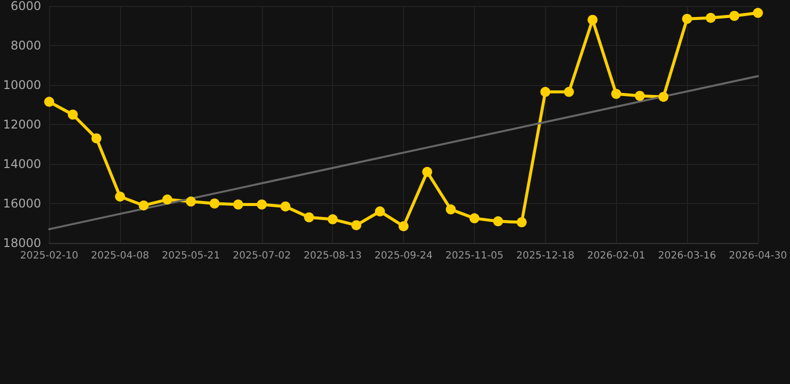 This screenshot has height=384, width=790. What do you see at coordinates (22, 203) in the screenshot?
I see `y-tick-label: 16000` at bounding box center [22, 203].